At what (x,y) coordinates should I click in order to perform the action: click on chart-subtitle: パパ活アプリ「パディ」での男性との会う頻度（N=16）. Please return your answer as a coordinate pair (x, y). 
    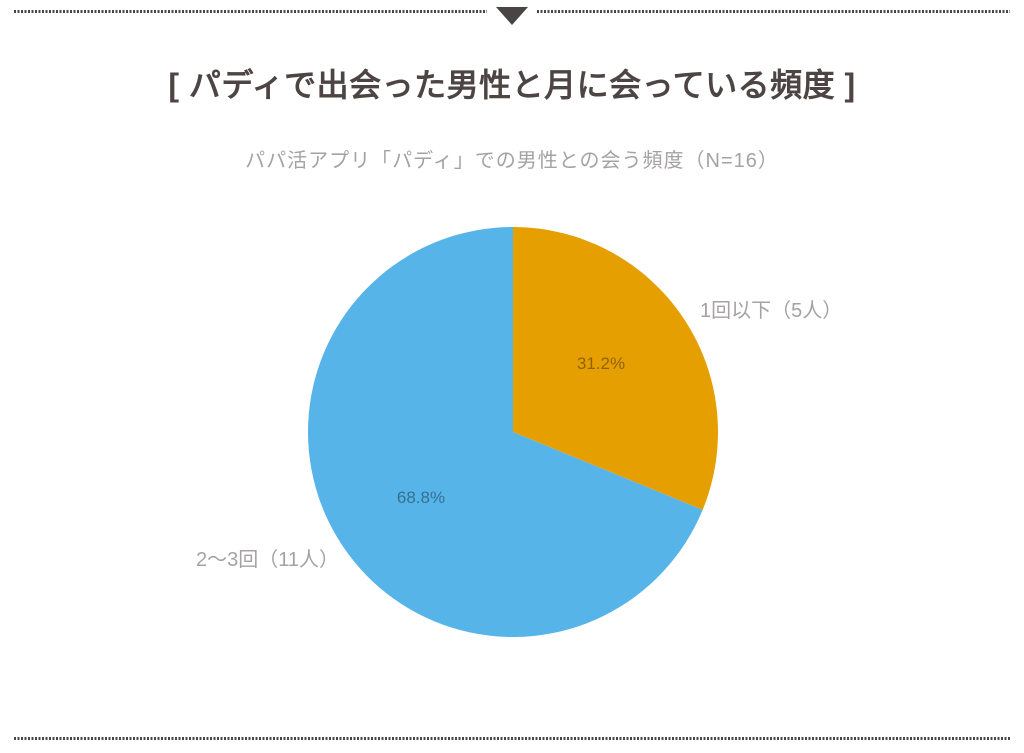
    Looking at the image, I should click on (512, 161).